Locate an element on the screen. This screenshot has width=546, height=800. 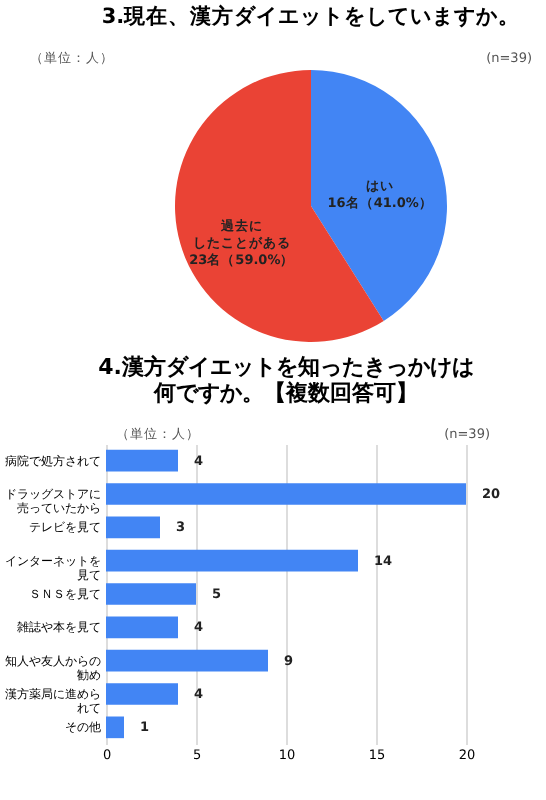
chart-title: 3.現在、漢方ダイエットをしていますか。 is located at coordinates (311, 16).